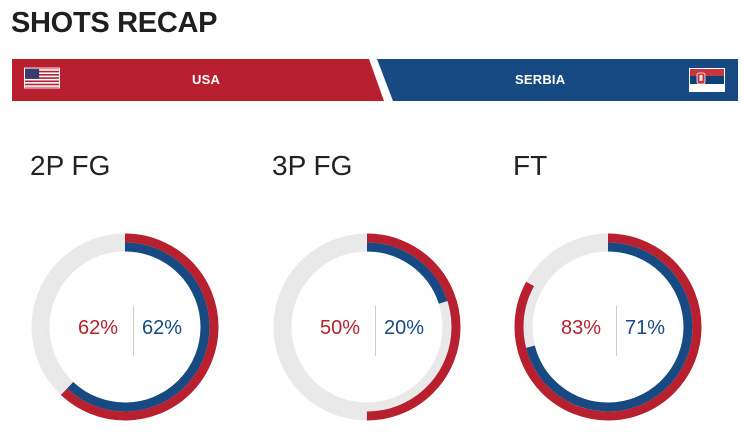 This screenshot has width=743, height=446. What do you see at coordinates (162, 328) in the screenshot?
I see `away-percentage: 62%` at bounding box center [162, 328].